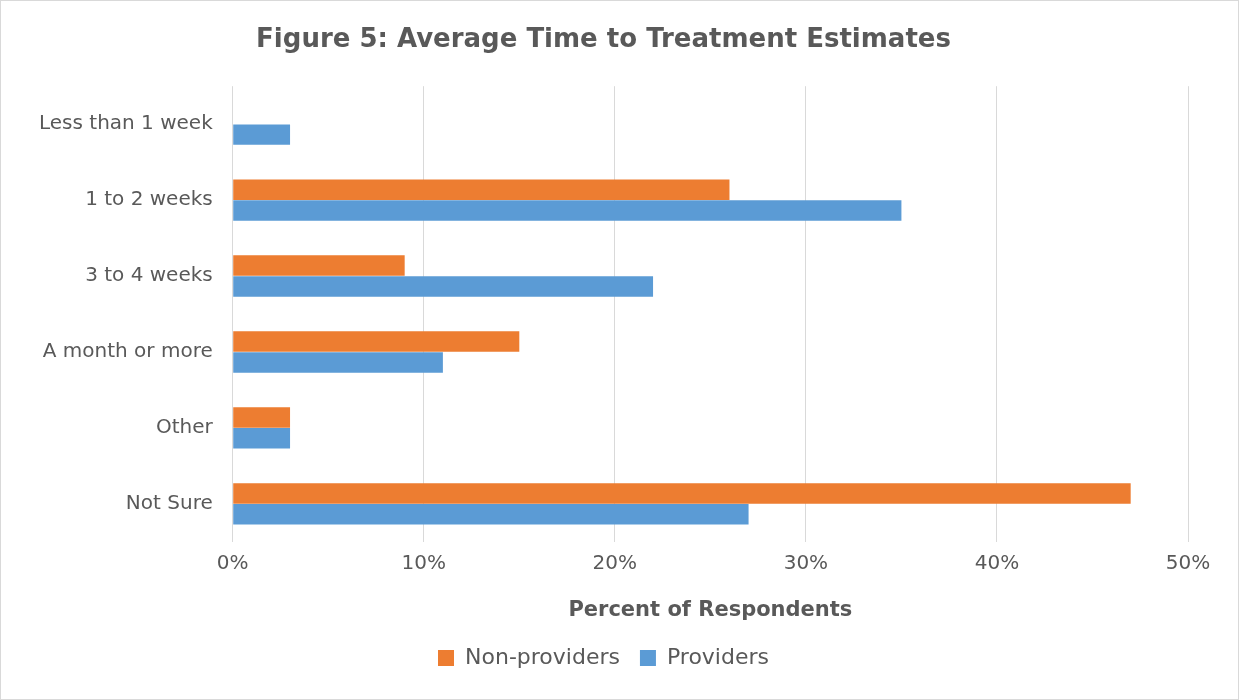 This screenshot has width=1239, height=700. I want to click on y-tick-label: 3 to 4 weeks, so click(149, 274).